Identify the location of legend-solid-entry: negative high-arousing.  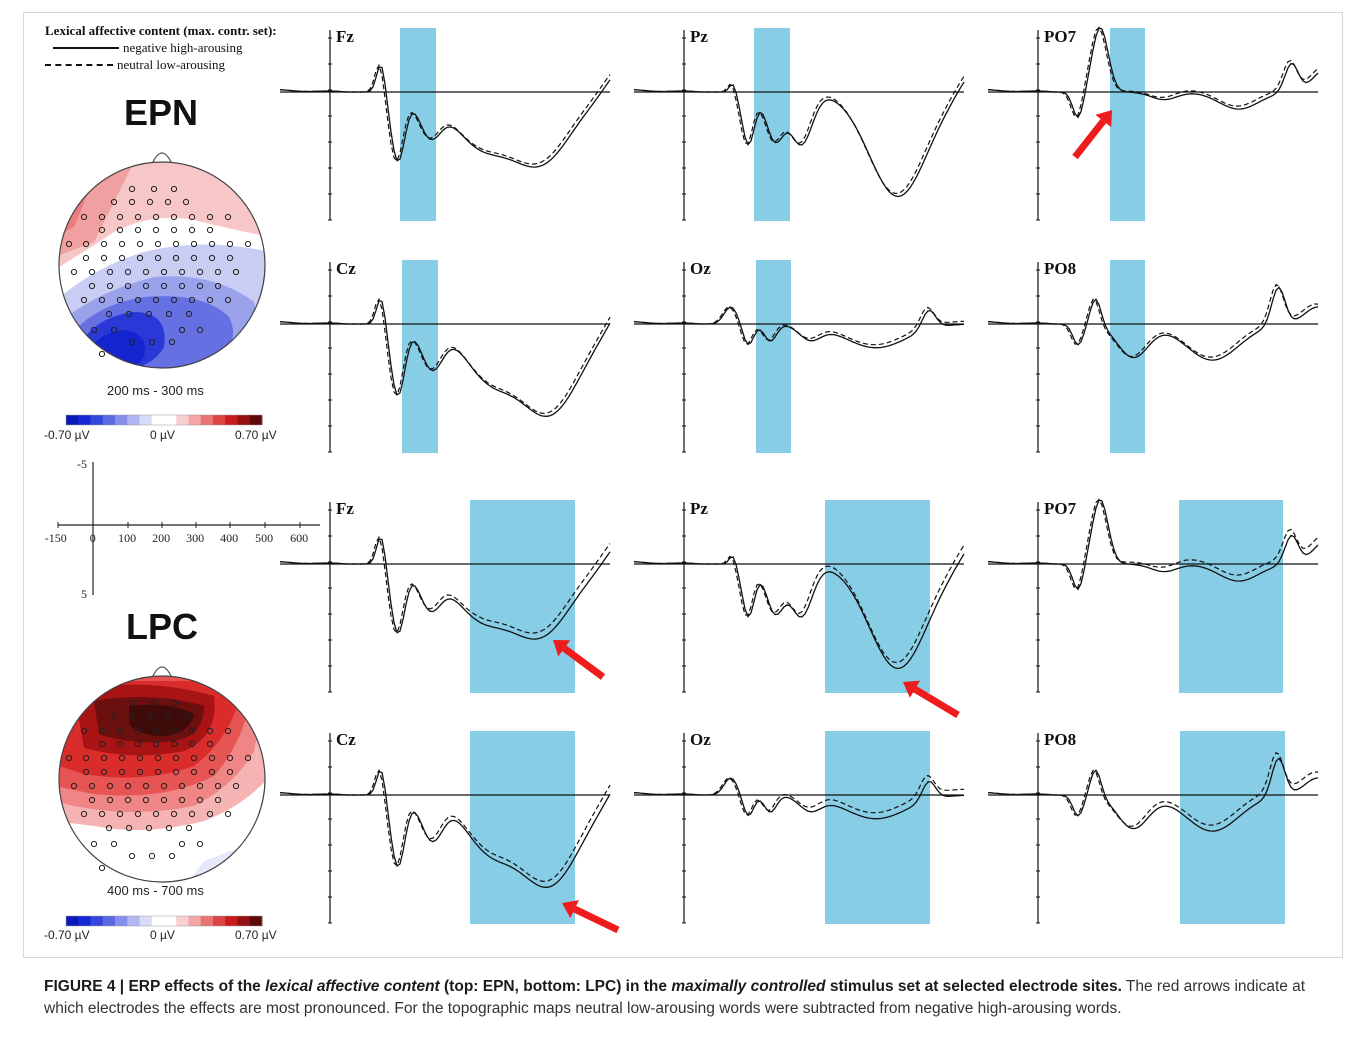
(161, 47).